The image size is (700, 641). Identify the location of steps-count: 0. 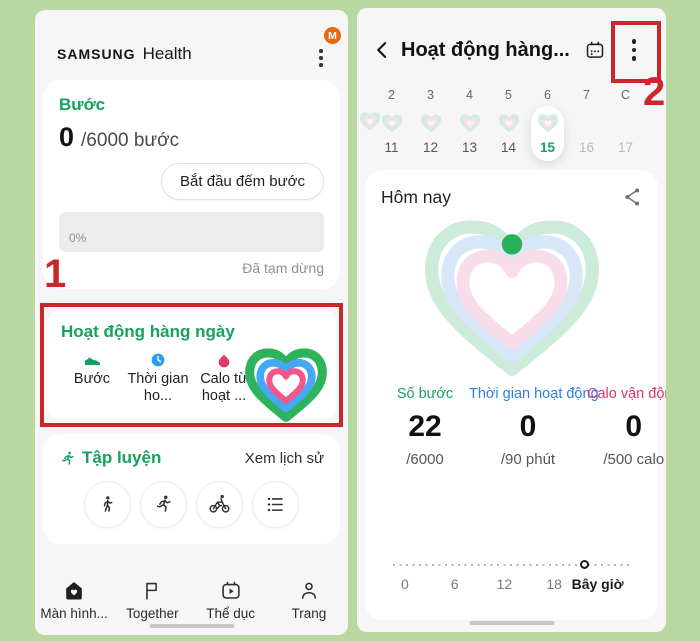
(67, 137).